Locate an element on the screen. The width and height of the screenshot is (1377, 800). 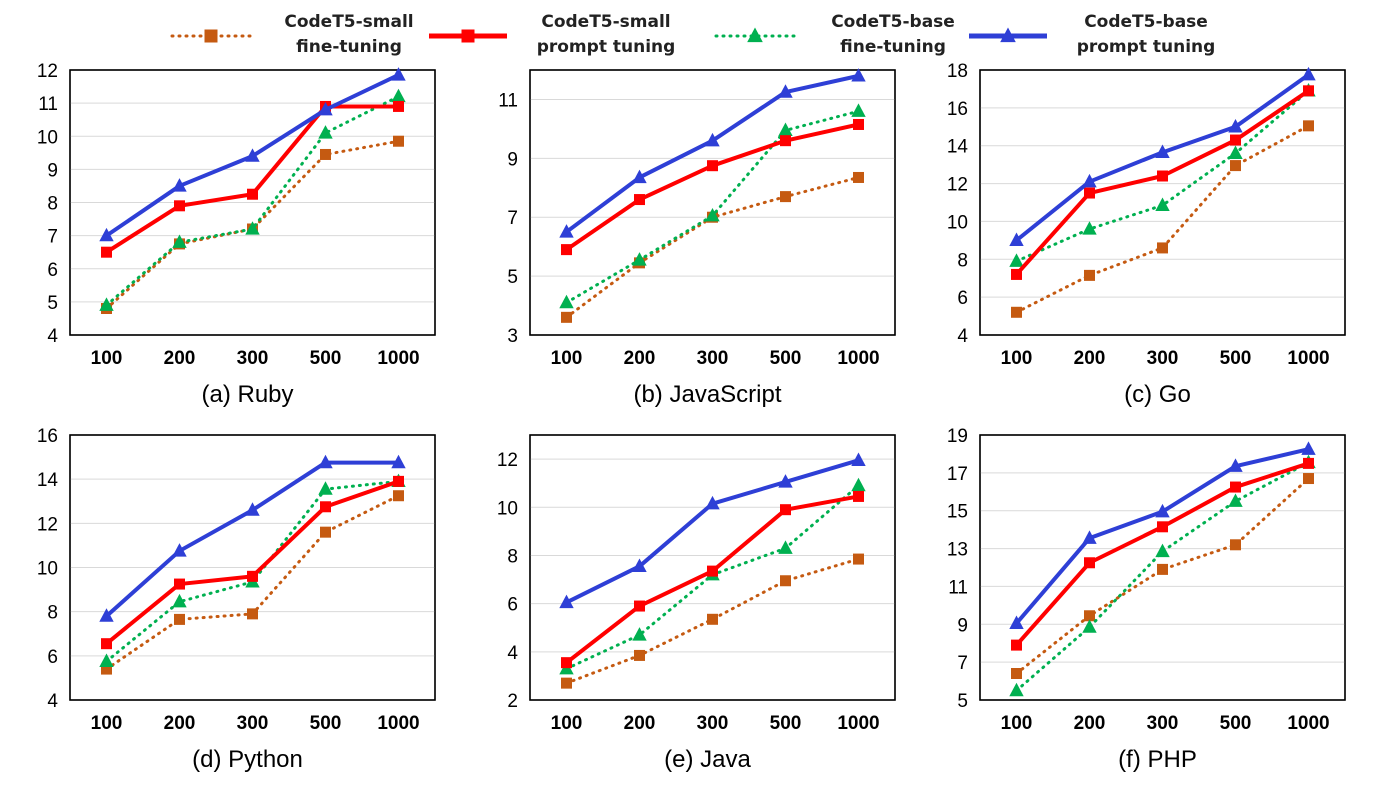
chart-panel: 3 5 7 9 11 100 200 300 500 1000 (b) JavaScript is located at coordinates (678, 247).